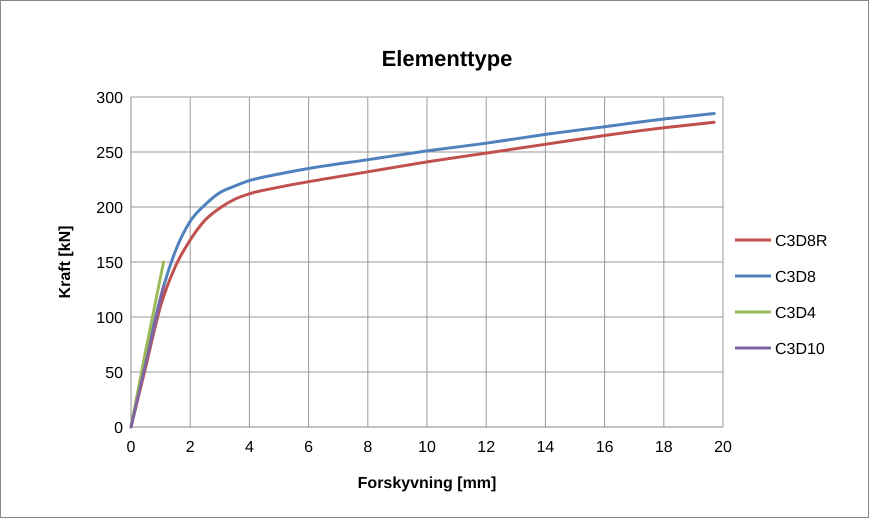 This screenshot has width=869, height=518. What do you see at coordinates (795, 313) in the screenshot?
I see `legend-label: C3D4` at bounding box center [795, 313].